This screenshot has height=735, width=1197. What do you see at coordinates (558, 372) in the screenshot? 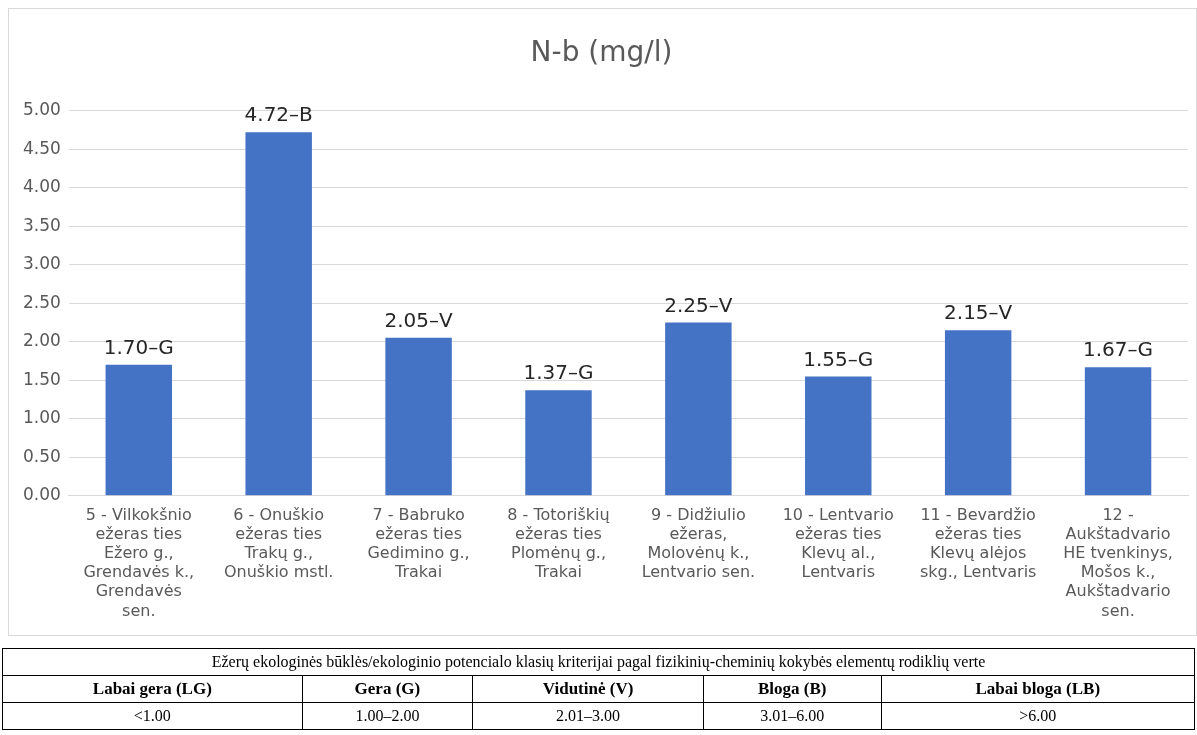
I see `data-label: 1.37–G` at bounding box center [558, 372].